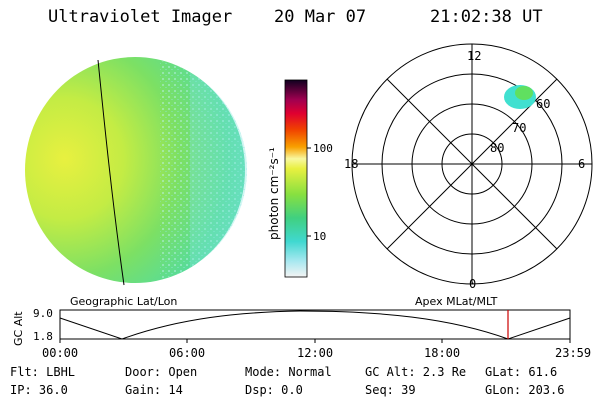 This screenshot has height=400, width=600. I want to click on seq-info: Seq: 39, so click(390, 390).